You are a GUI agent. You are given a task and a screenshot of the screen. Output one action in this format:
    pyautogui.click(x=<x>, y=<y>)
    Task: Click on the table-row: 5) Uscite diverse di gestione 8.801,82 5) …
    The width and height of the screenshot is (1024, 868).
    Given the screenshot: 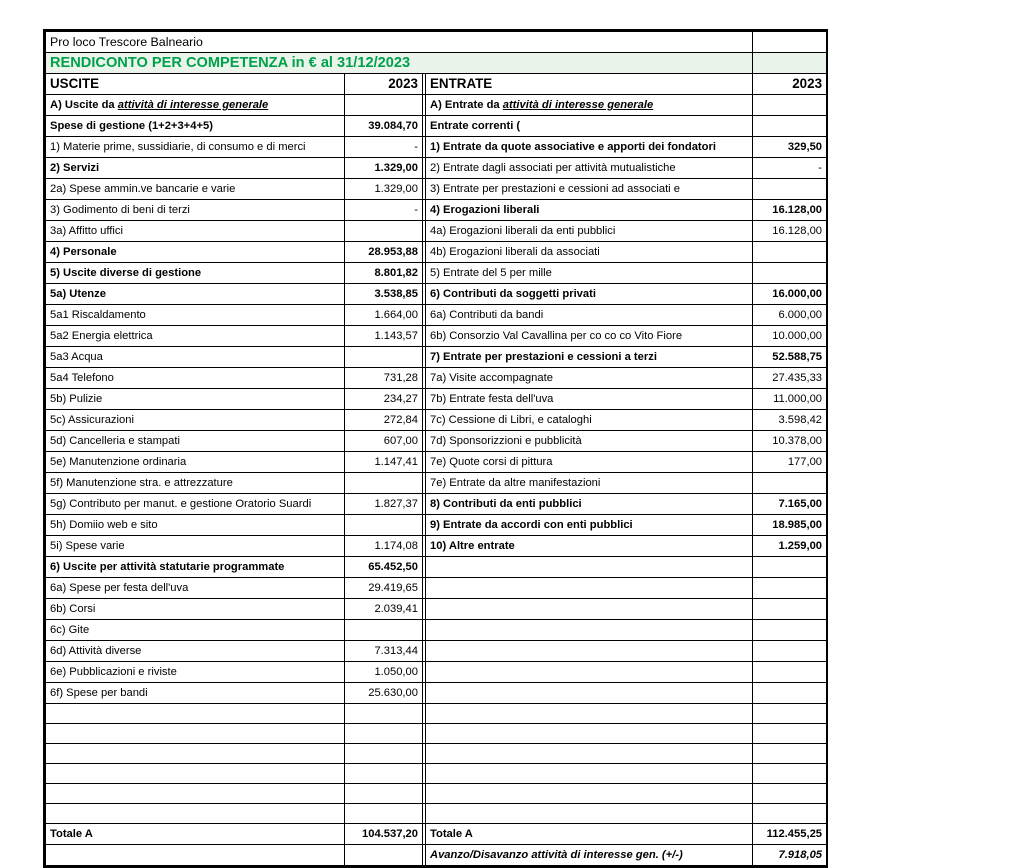 What is the action you would take?
    pyautogui.click(x=436, y=273)
    